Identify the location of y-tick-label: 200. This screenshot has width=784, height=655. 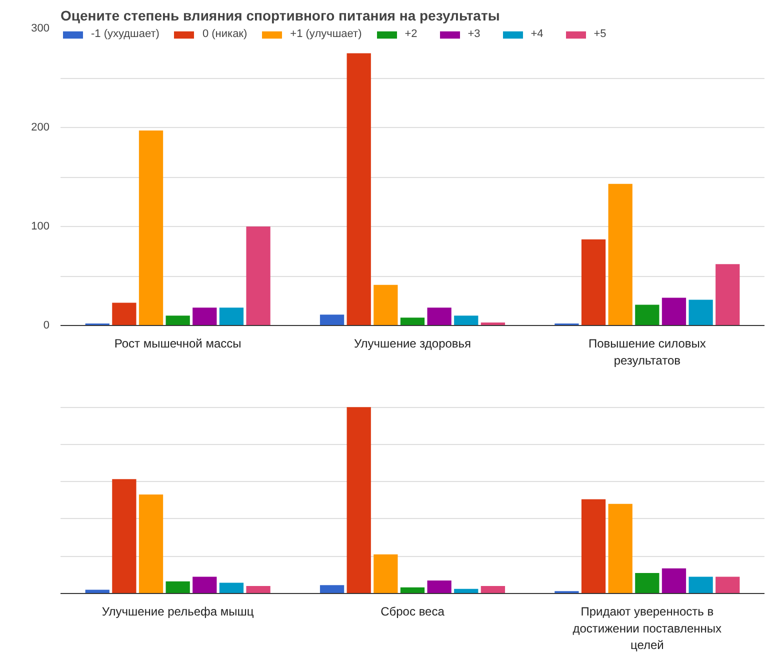
(40, 128).